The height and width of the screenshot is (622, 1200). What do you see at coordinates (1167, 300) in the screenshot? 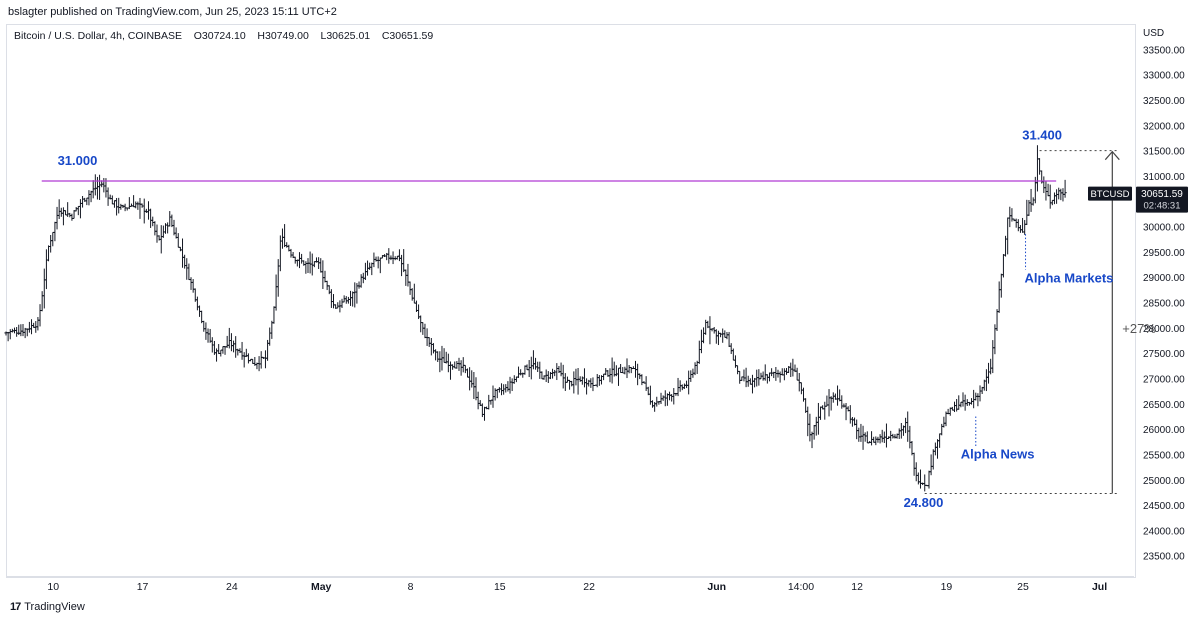
I see `price-axis` at bounding box center [1167, 300].